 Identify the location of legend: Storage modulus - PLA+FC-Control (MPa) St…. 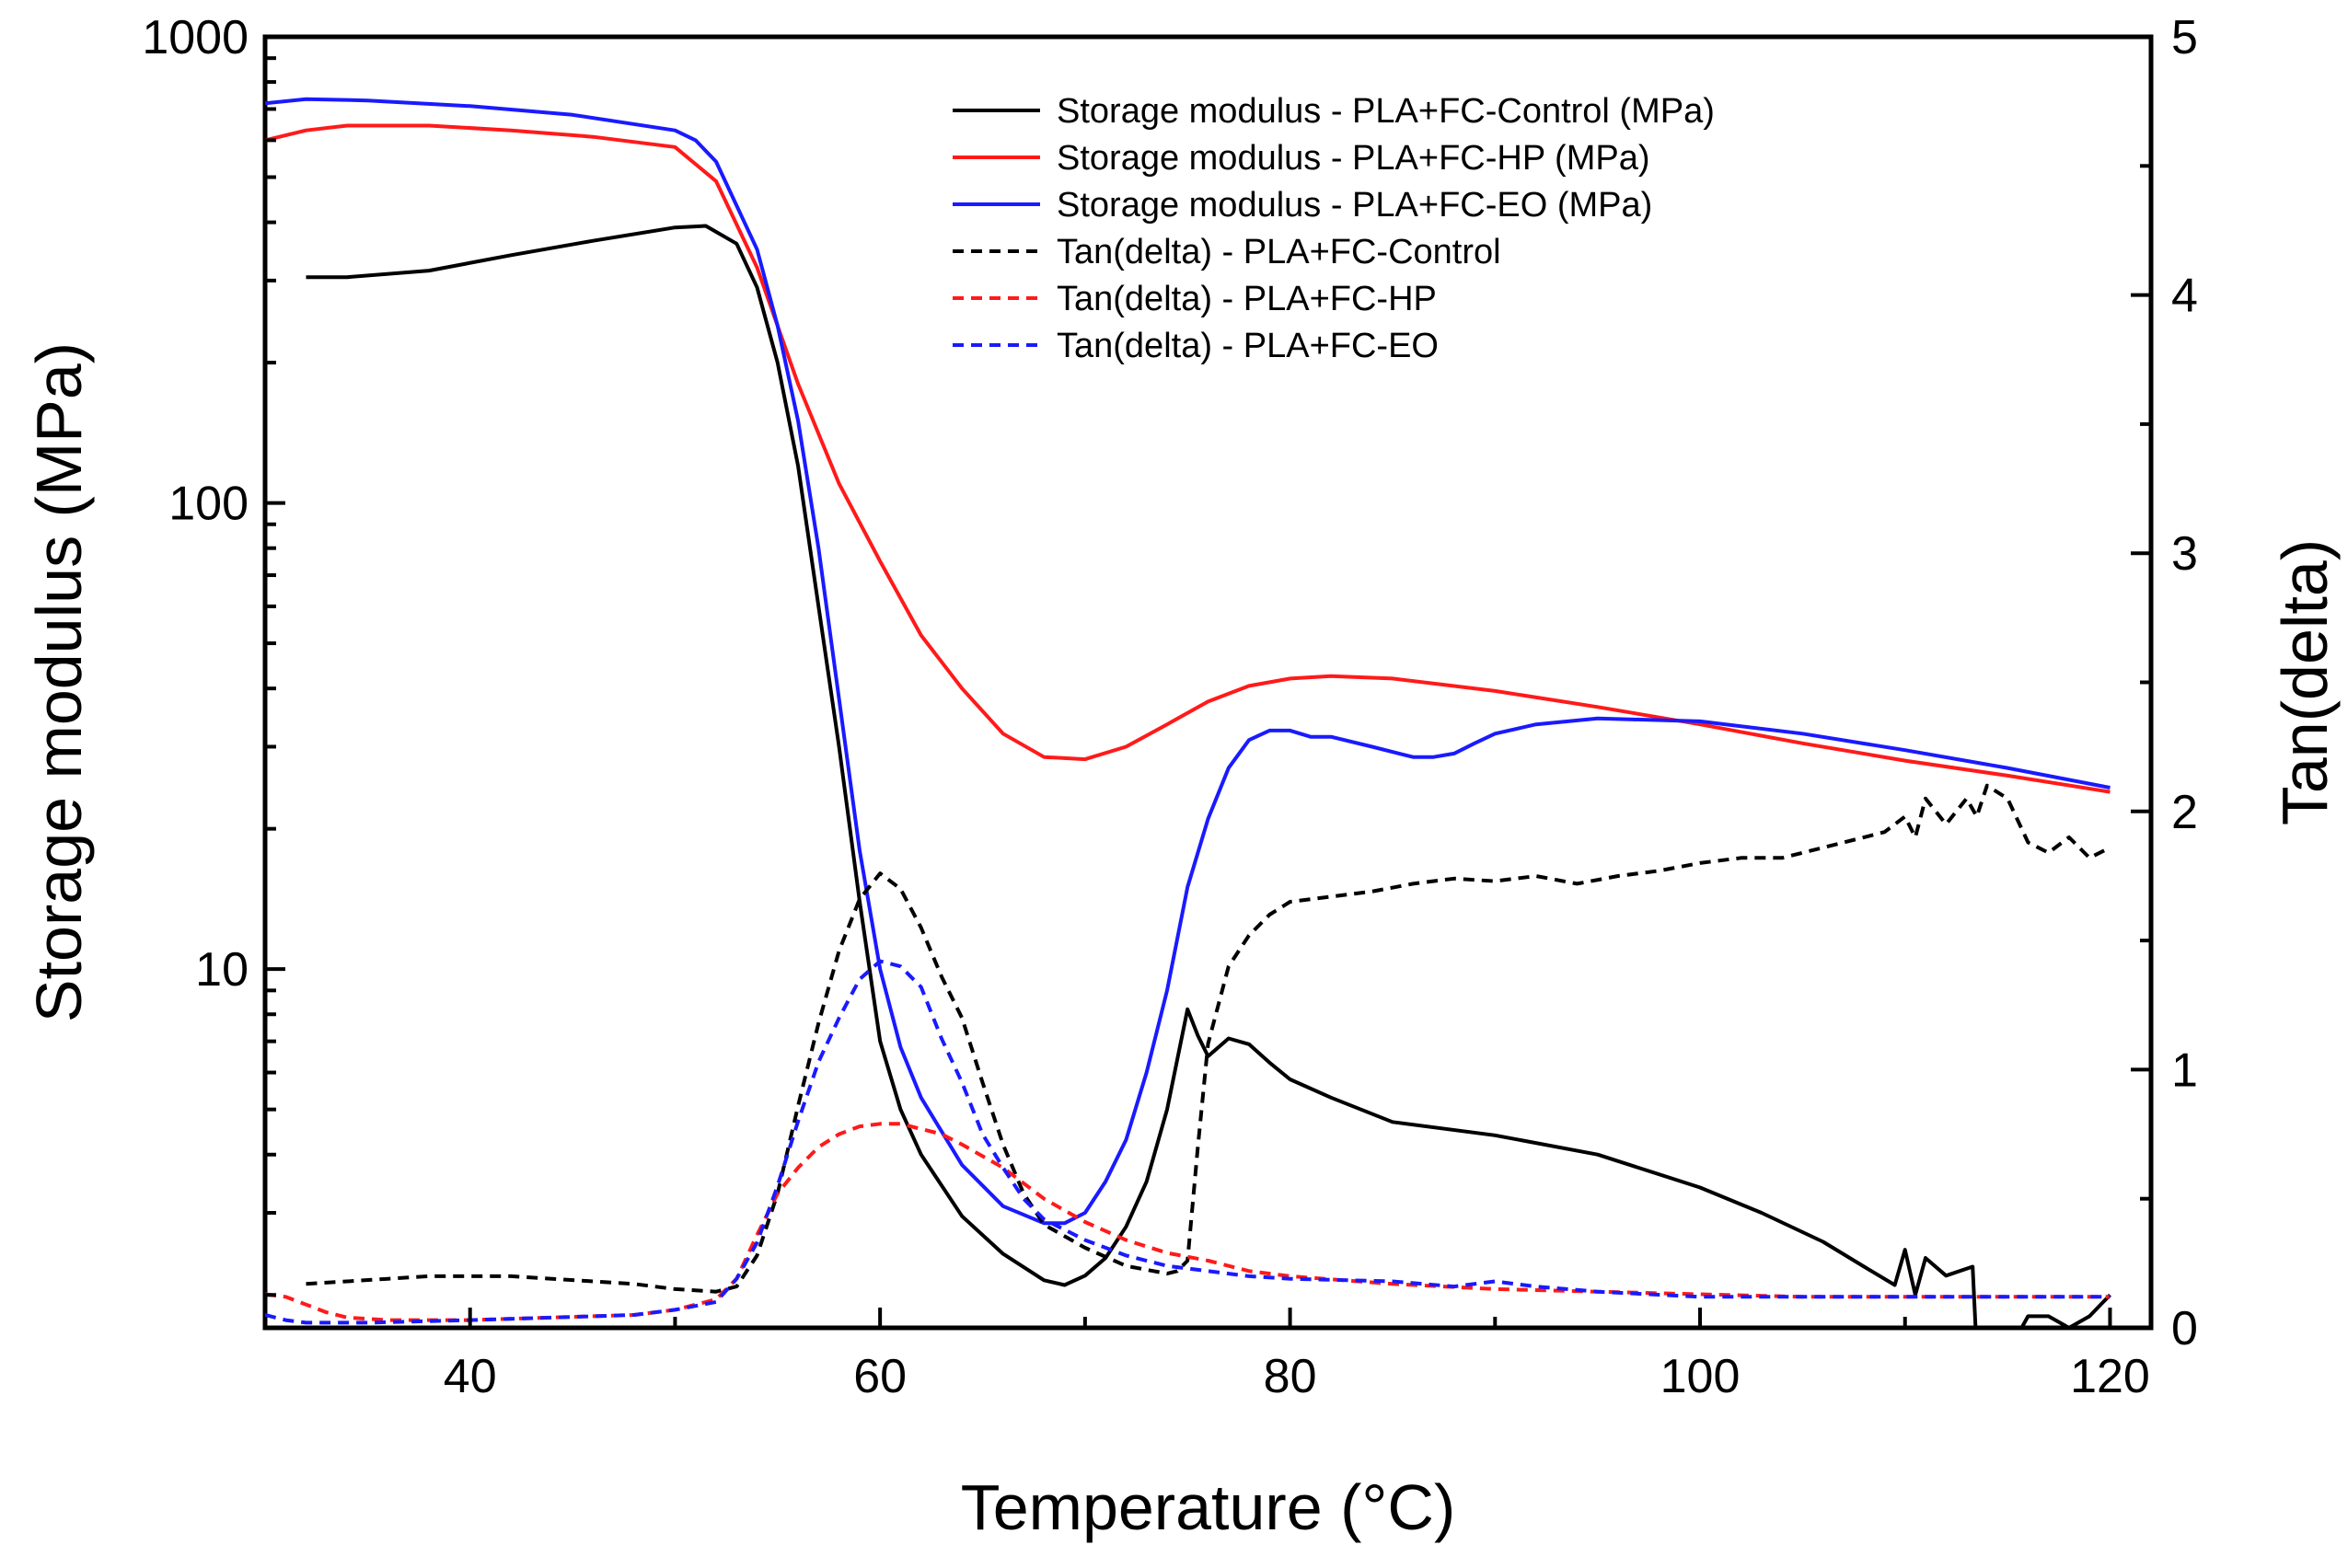
(1334, 228).